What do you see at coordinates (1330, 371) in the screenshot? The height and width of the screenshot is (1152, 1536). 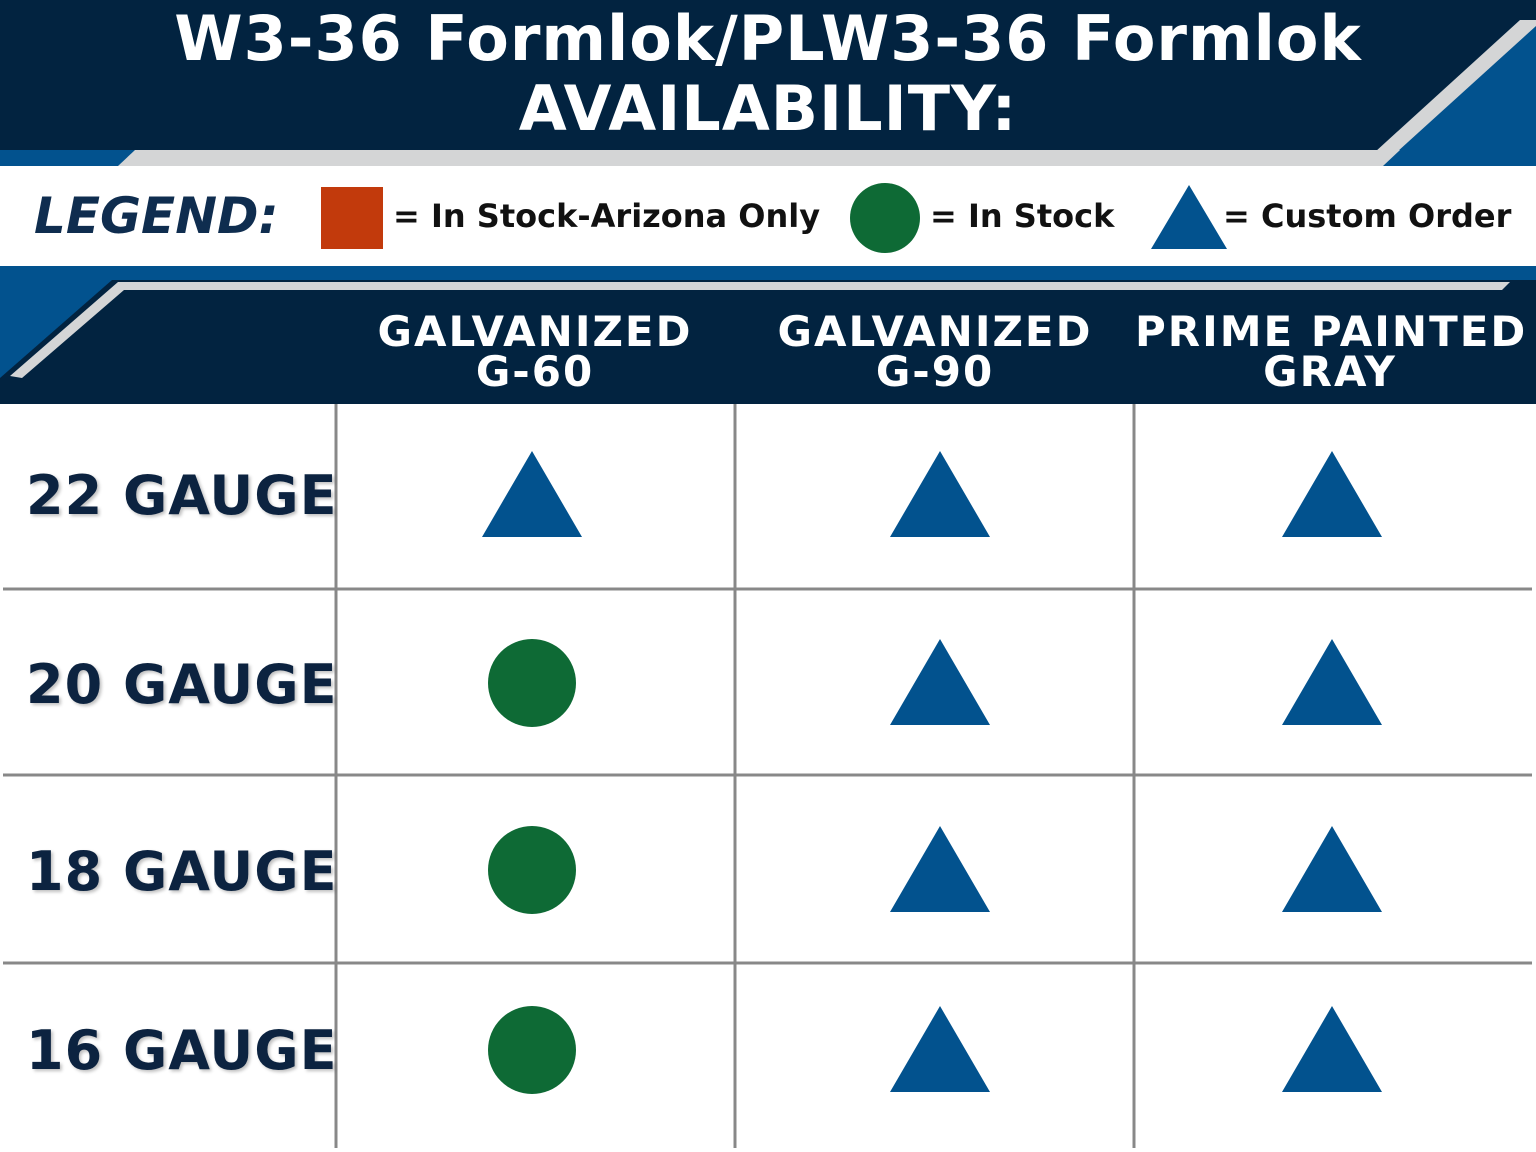 I see `column-header-line-2: GRAY` at bounding box center [1330, 371].